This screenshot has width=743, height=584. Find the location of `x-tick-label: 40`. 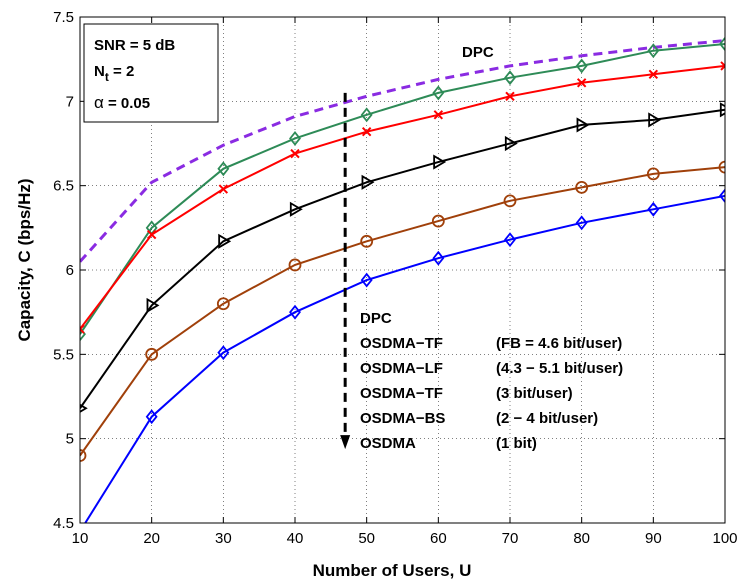

x-tick-label: 40 is located at coordinates (295, 538).